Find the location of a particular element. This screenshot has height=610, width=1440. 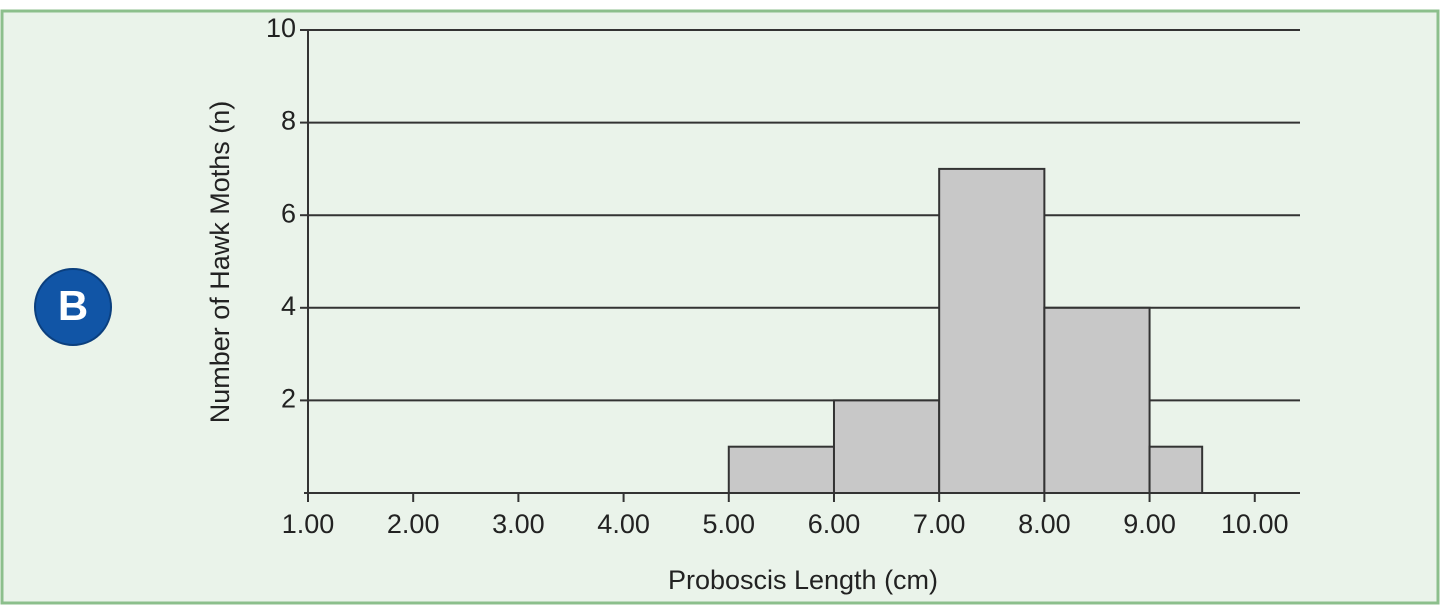

x-axis-title: Proboscis Length (cm) is located at coordinates (803, 580).